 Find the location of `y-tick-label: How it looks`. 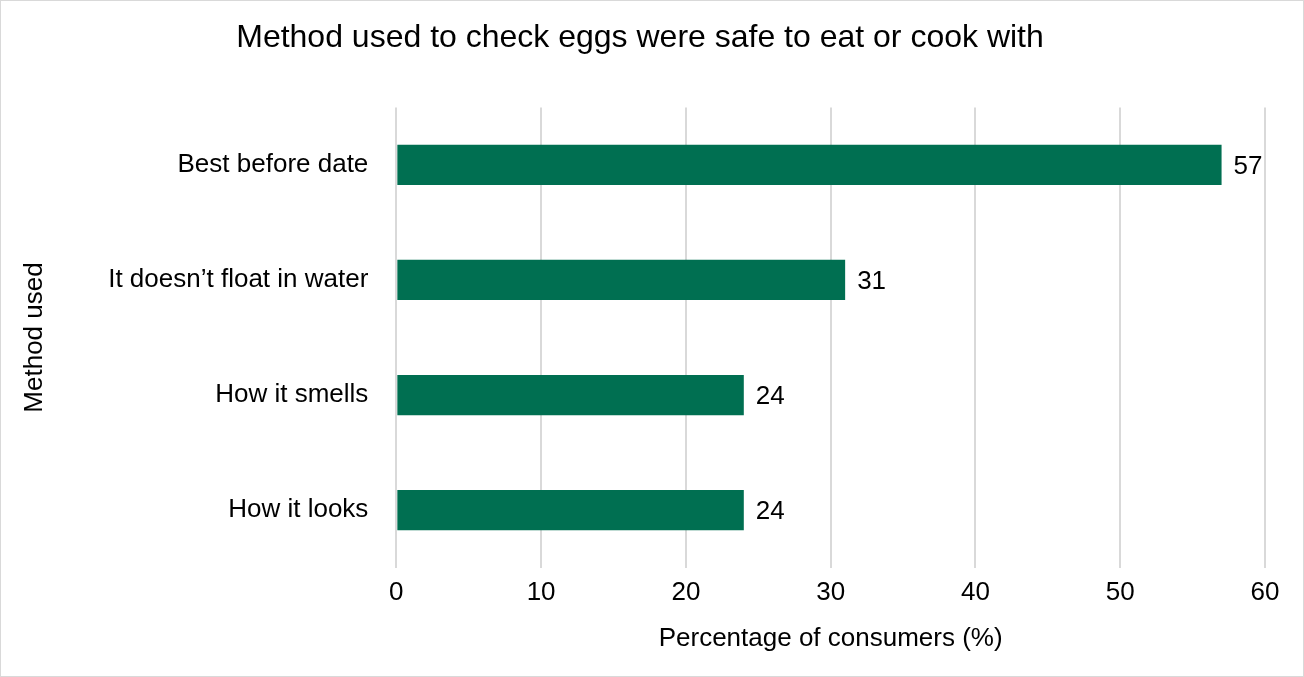

y-tick-label: How it looks is located at coordinates (298, 508).